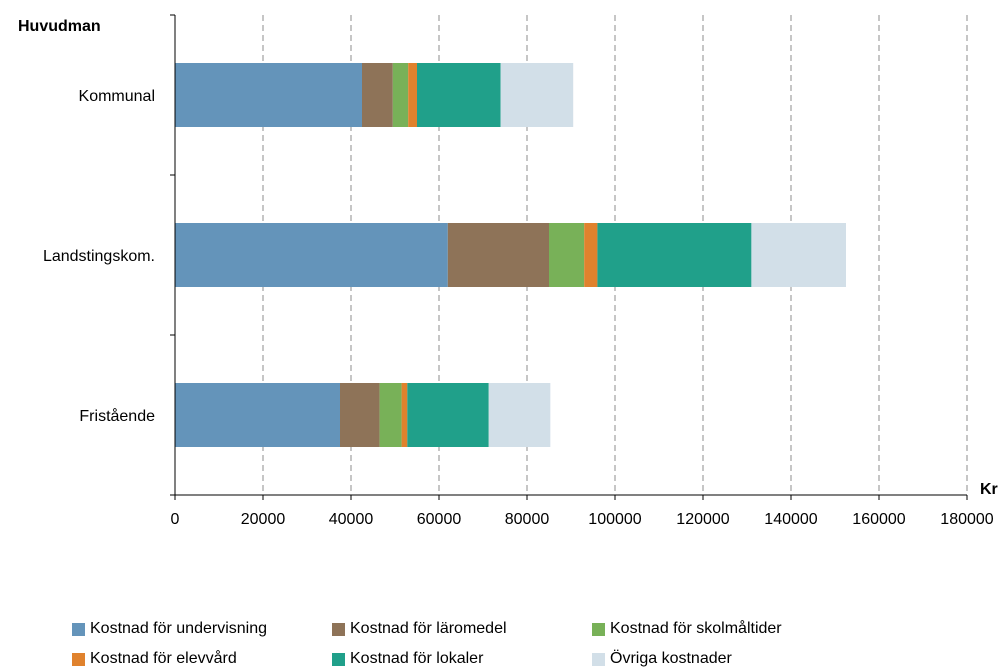 This screenshot has height=672, width=1004. What do you see at coordinates (178, 628) in the screenshot?
I see `legend-label: Kostnad för undervisning` at bounding box center [178, 628].